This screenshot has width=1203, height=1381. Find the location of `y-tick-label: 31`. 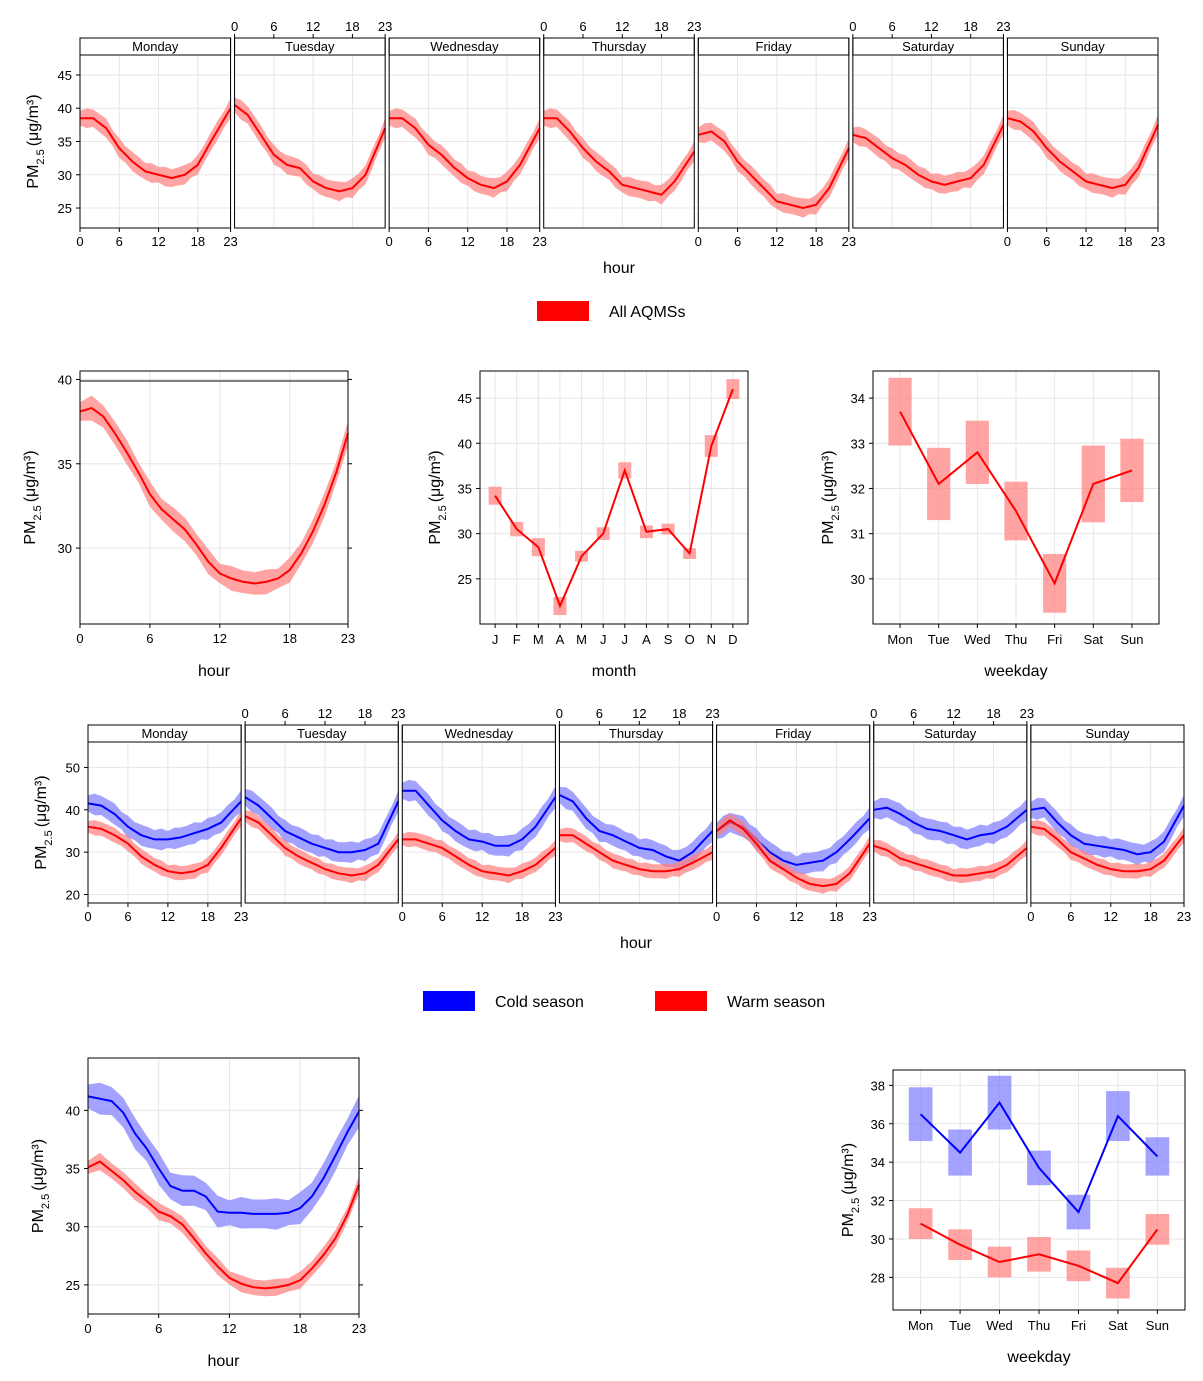

y-tick-label: 31 is located at coordinates (858, 534).